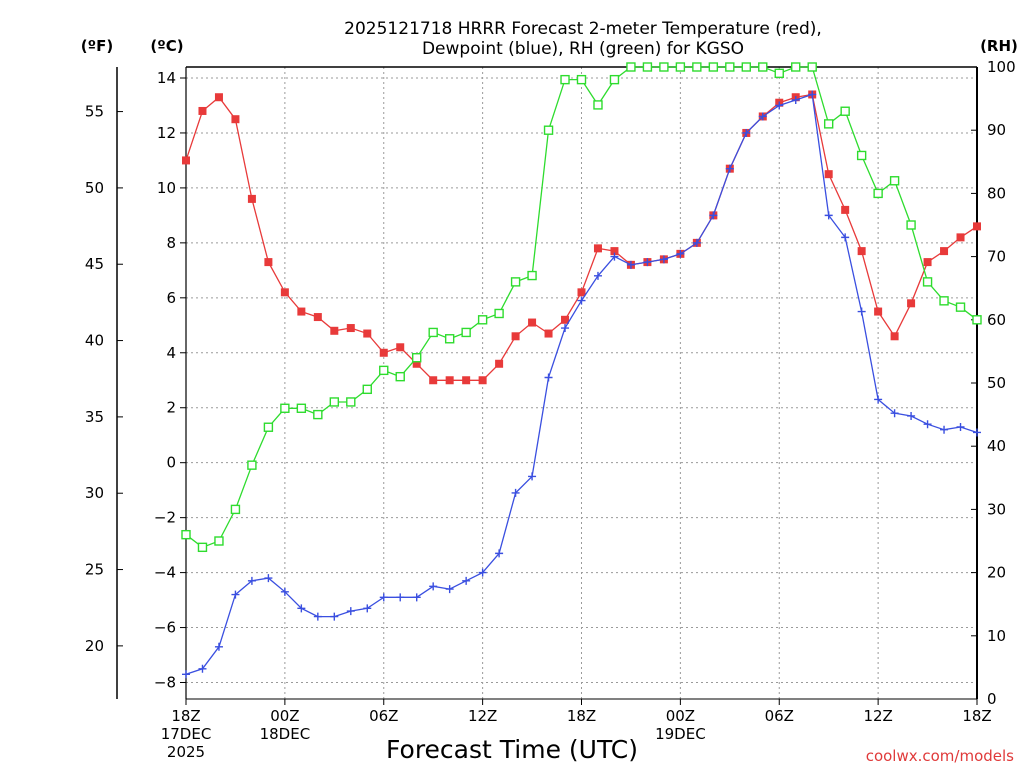 Image resolution: width=1024 pixels, height=768 pixels. Describe the element at coordinates (94, 570) in the screenshot. I see `fahrenheit-tick-label: 25` at that location.